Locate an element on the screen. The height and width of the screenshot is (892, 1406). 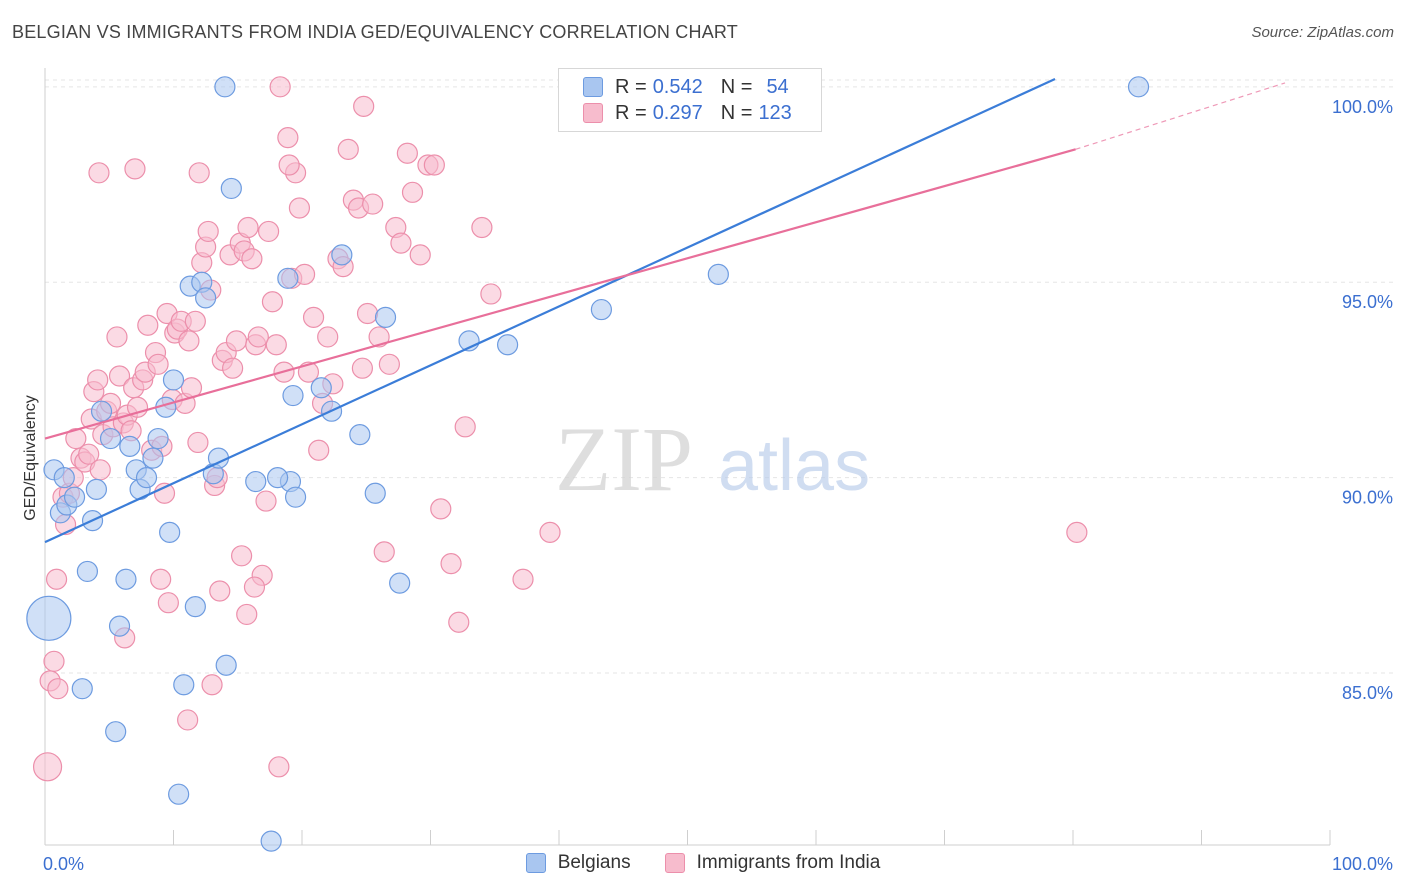
y-tick-label: 85.0% is located at coordinates (1367, 693).